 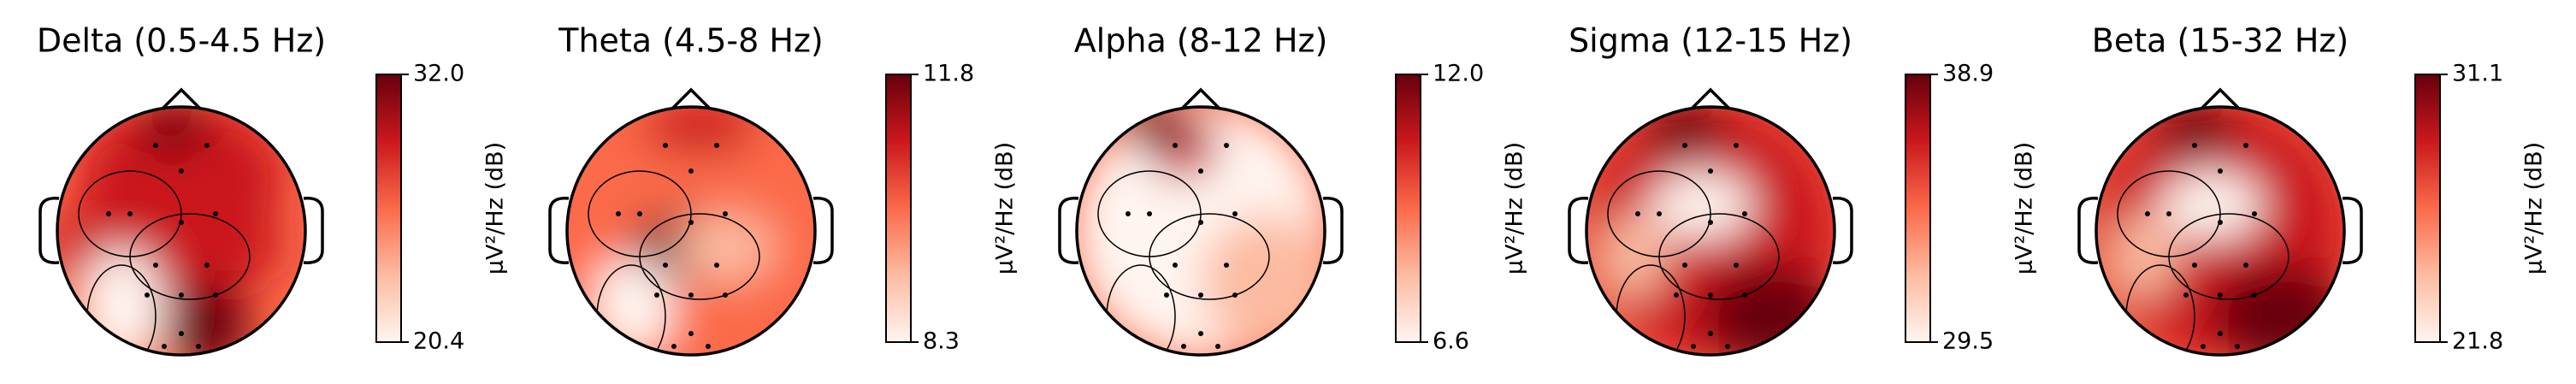 What do you see at coordinates (1201, 41) in the screenshot?
I see `panel-title: Alpha (8-12 Hz)` at bounding box center [1201, 41].